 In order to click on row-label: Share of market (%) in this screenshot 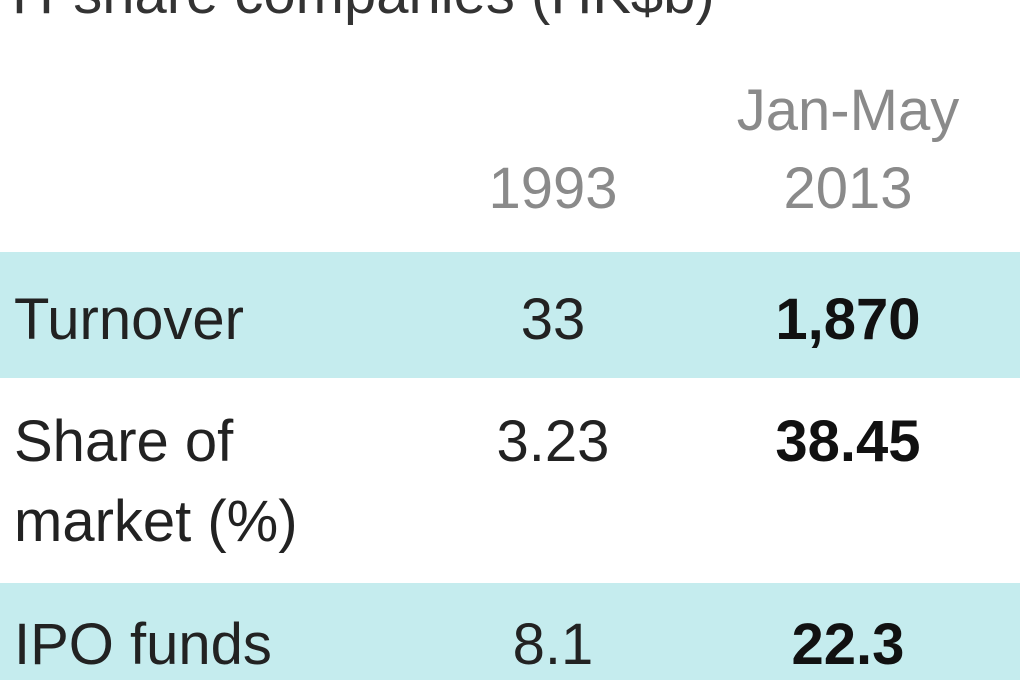, I will do `click(156, 481)`.